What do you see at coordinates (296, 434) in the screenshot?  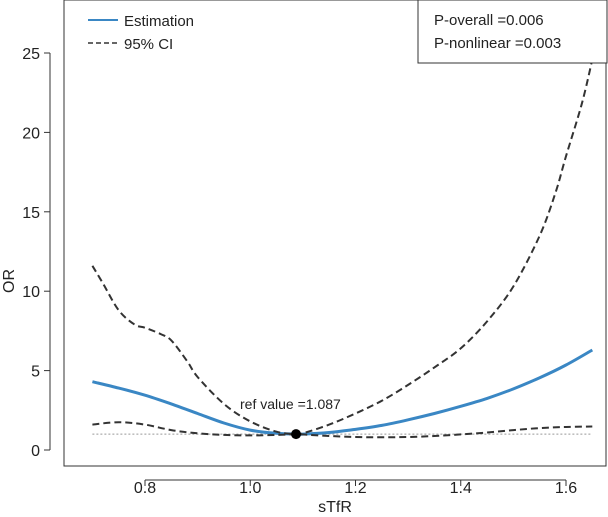 I see `ref-value-point` at bounding box center [296, 434].